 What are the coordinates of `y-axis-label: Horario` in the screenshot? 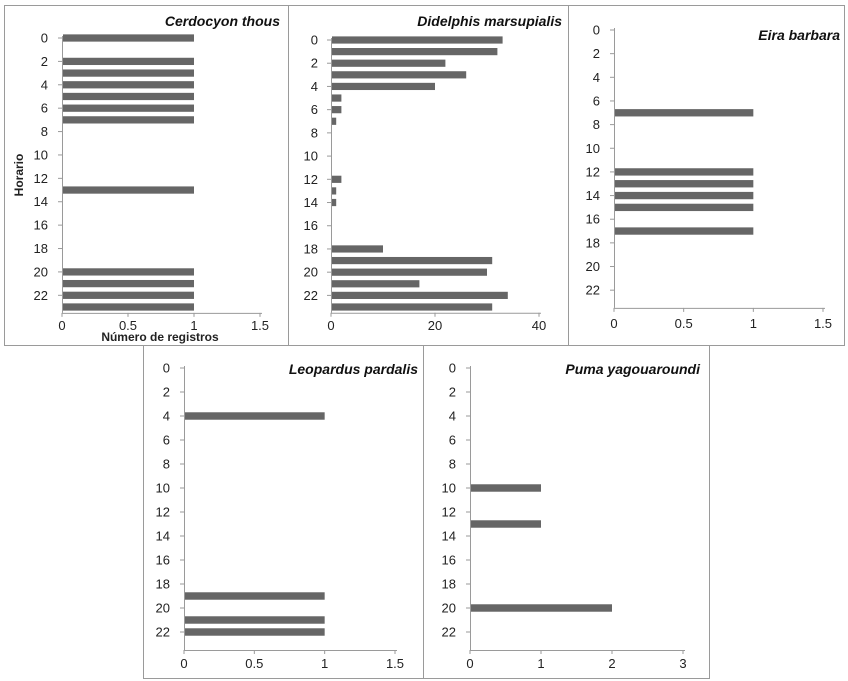 It's located at (19, 175).